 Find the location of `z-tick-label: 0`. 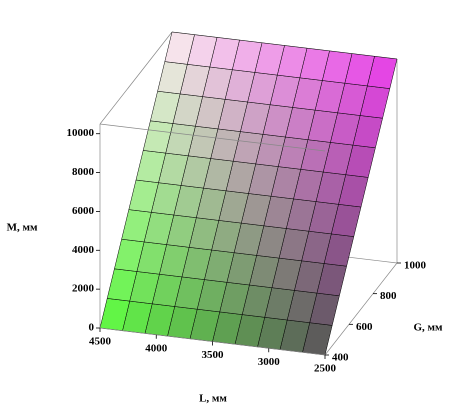

z-tick-label: 0 is located at coordinates (92, 328).